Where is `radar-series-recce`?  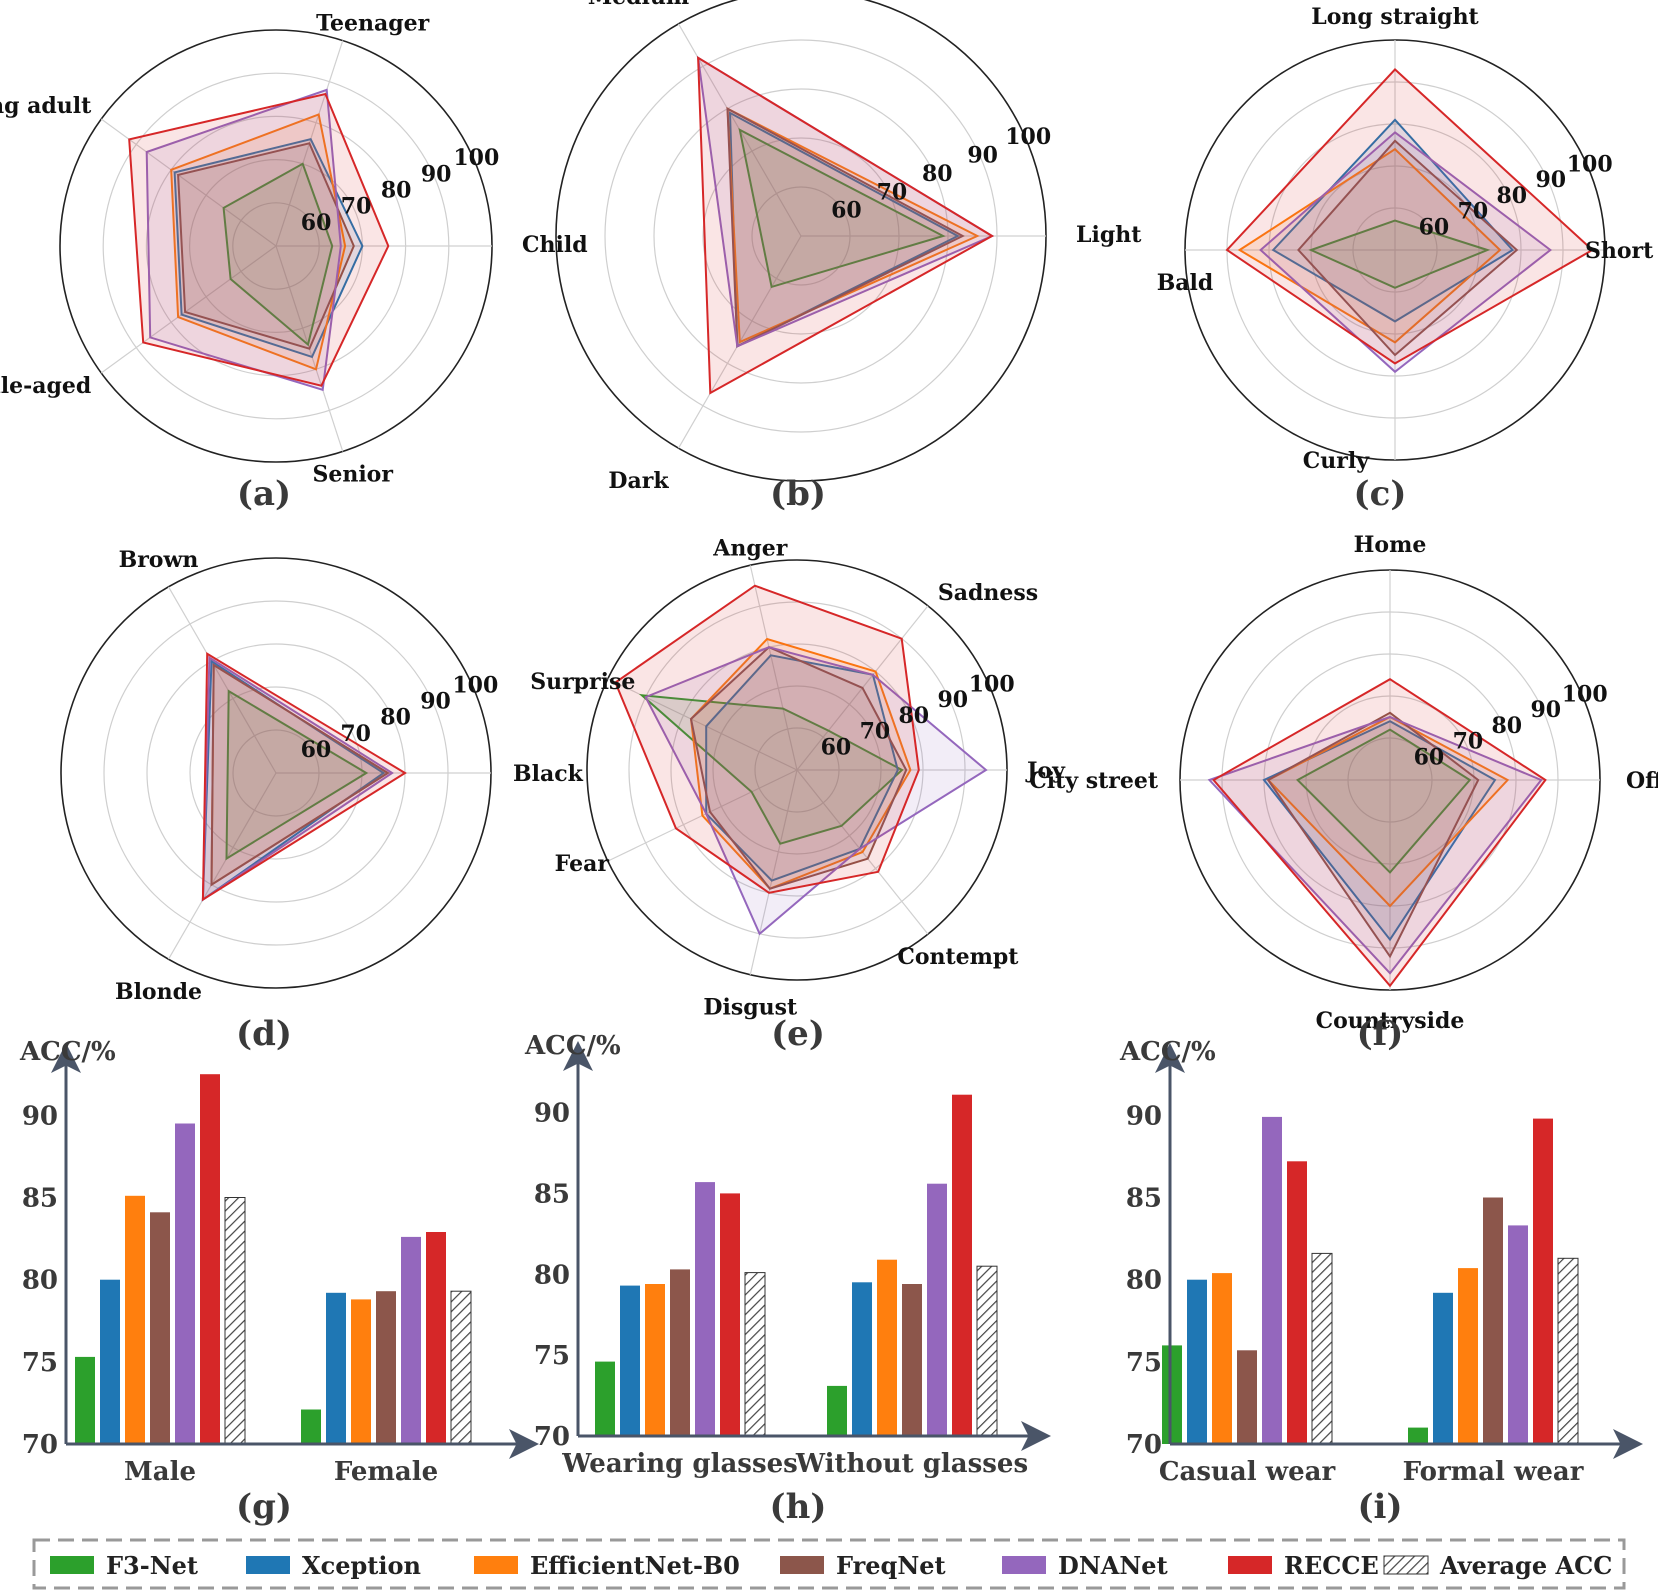 radar-series-recce is located at coordinates (1379, 833).